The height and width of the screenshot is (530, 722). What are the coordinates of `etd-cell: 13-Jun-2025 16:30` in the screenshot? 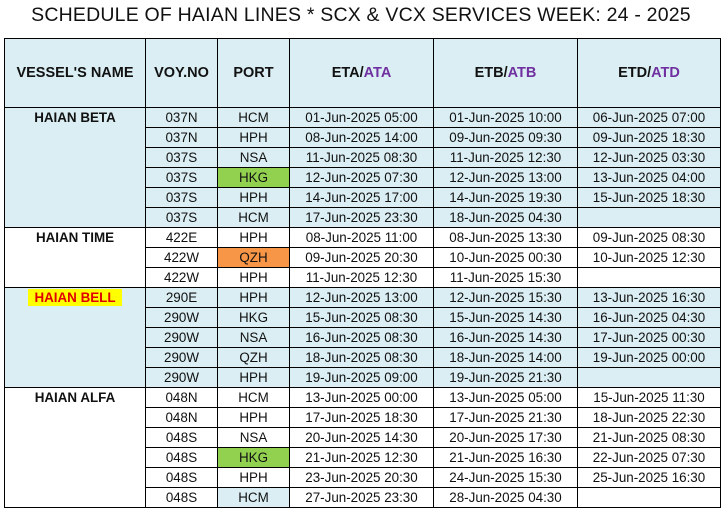 It's located at (649, 297).